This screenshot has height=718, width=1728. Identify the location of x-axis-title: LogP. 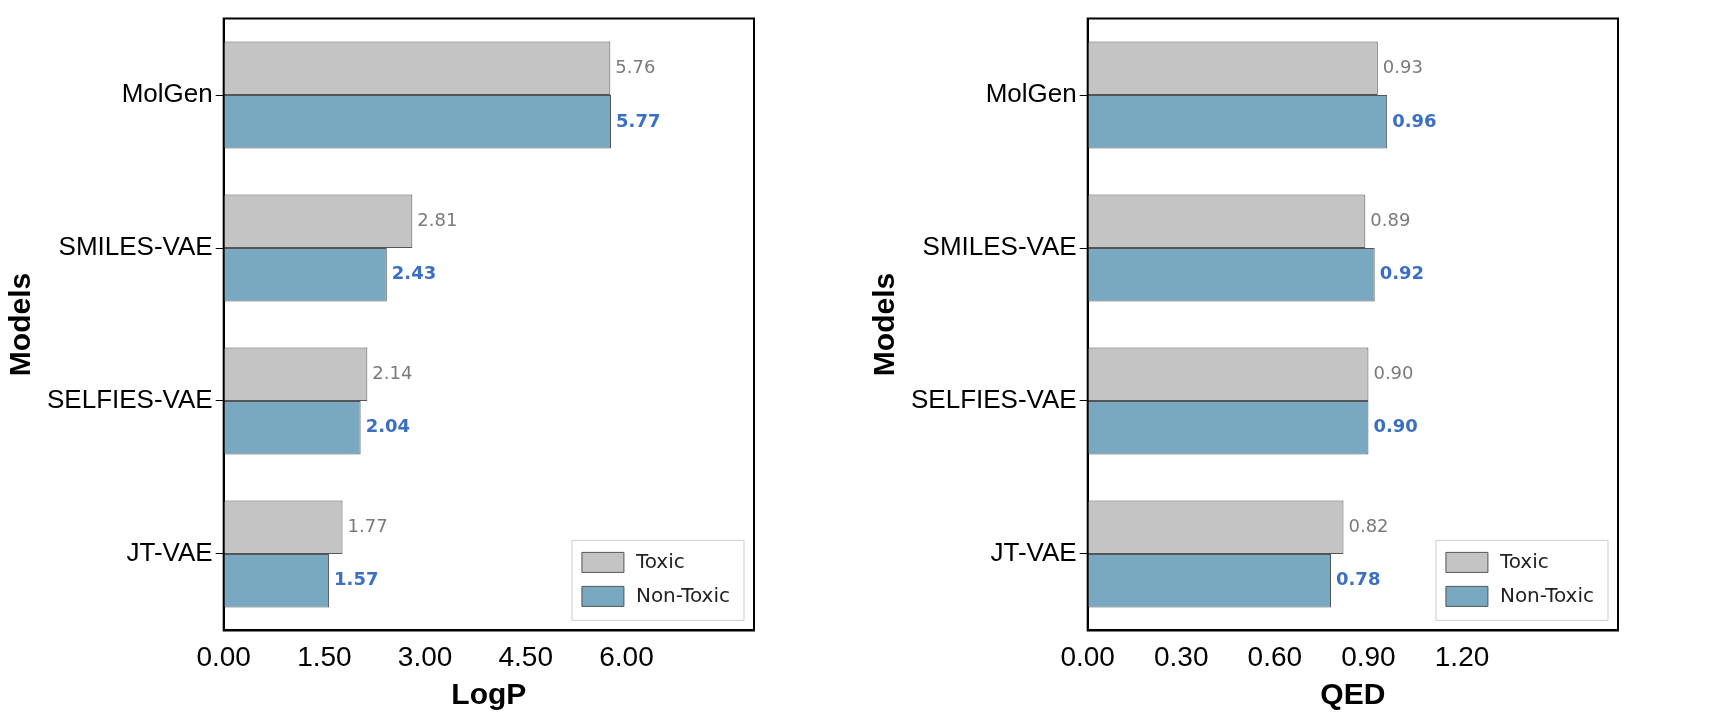
(489, 694).